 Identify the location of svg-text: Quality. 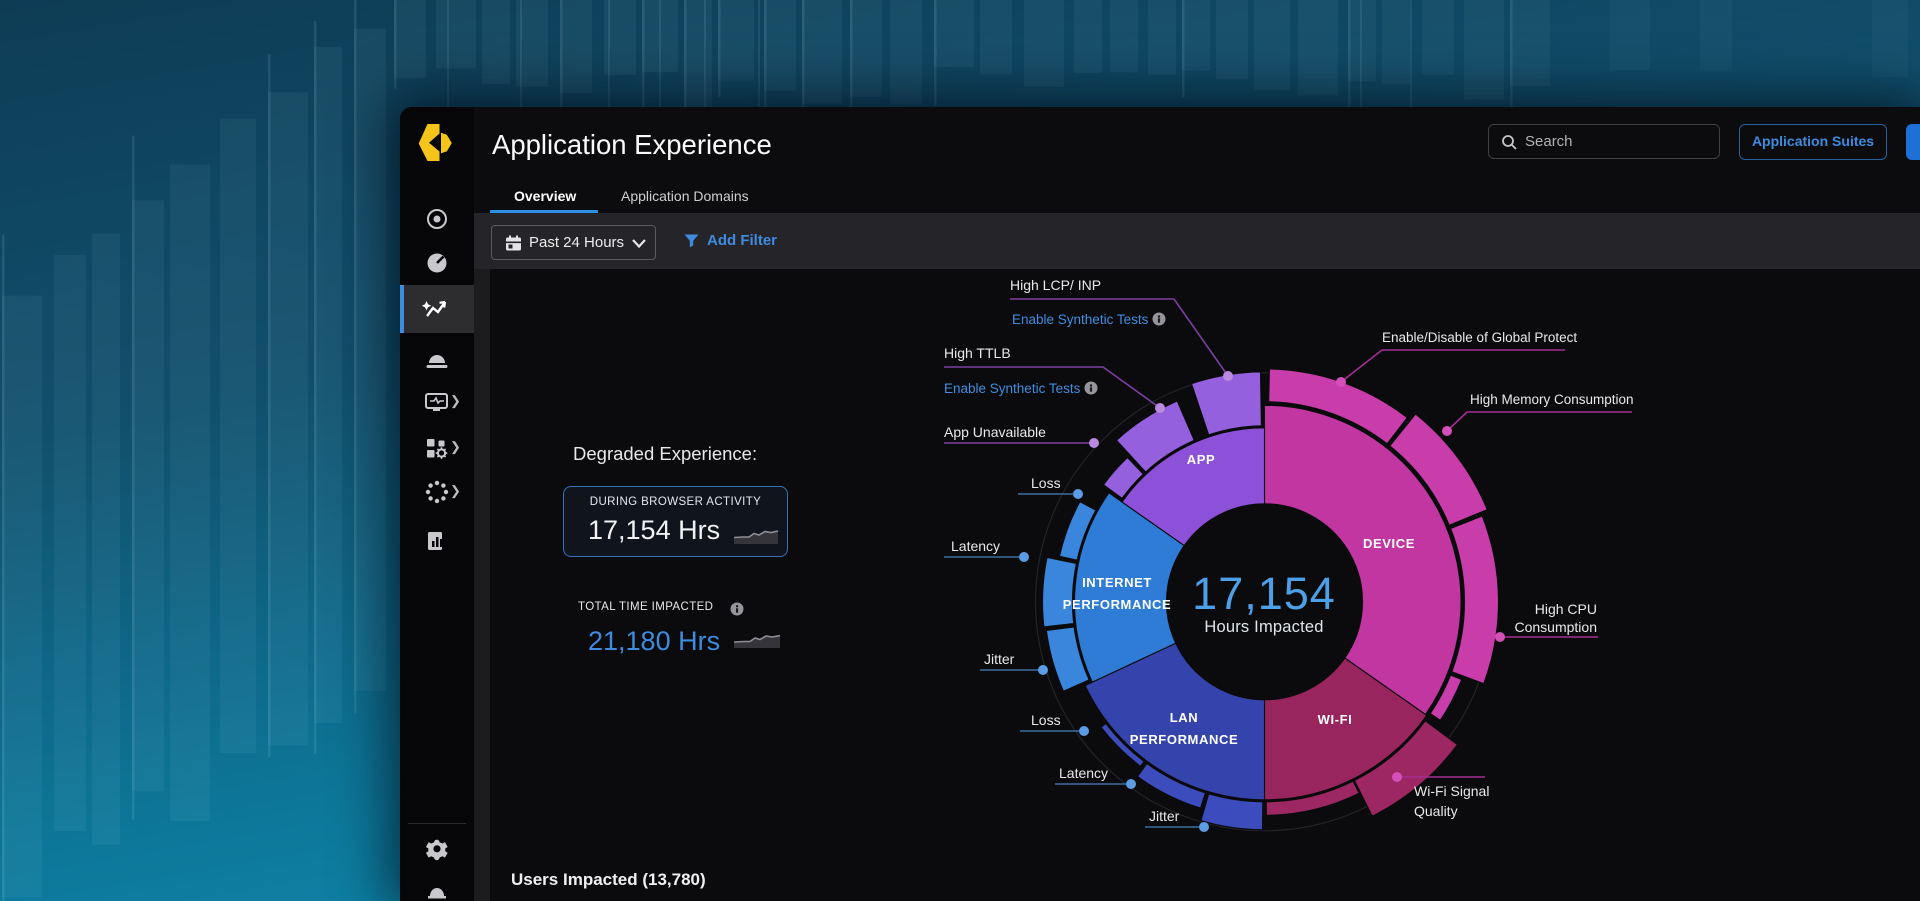
(1436, 811).